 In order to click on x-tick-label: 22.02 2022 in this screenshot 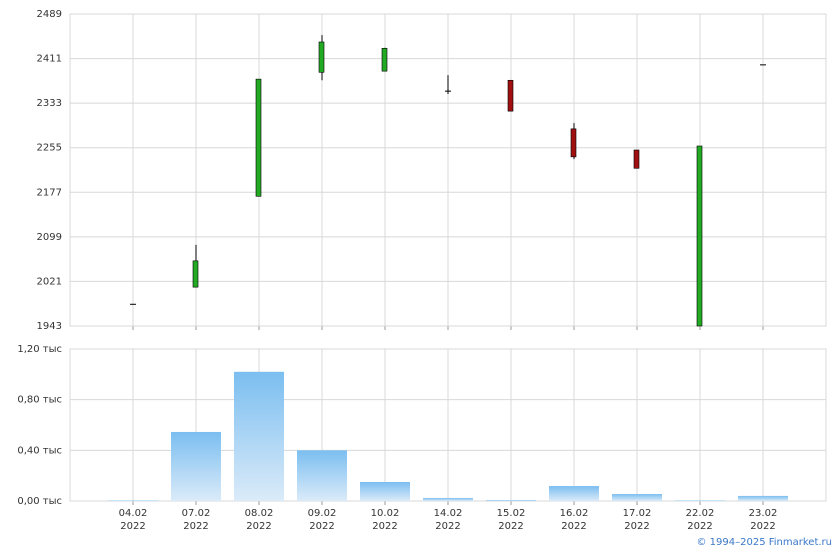, I will do `click(700, 520)`.